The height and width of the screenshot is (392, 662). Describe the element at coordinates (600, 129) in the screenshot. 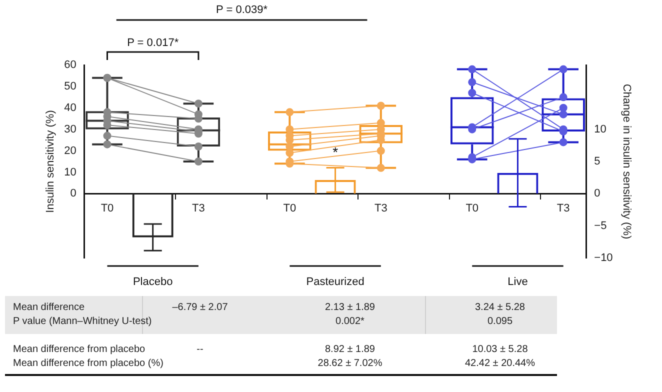

I see `y2-tick-label: 10` at that location.